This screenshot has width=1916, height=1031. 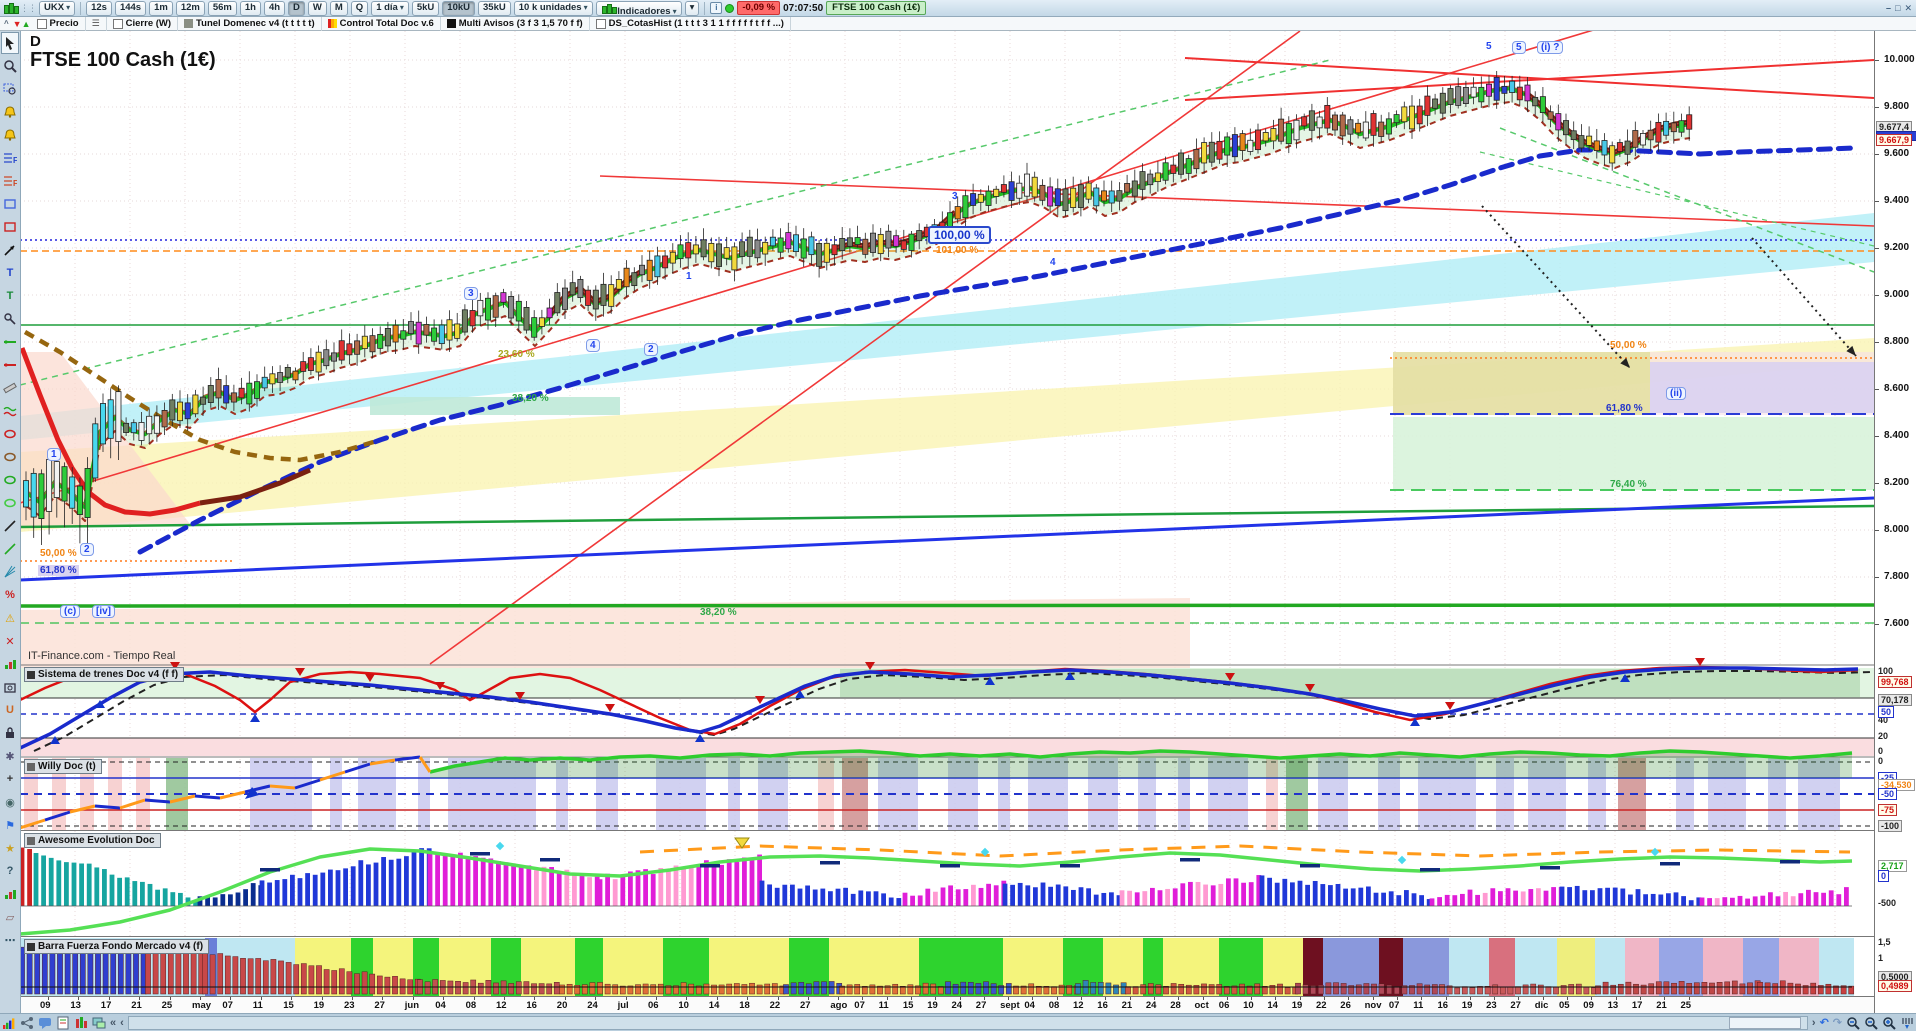 I want to click on warning-icon: ⚠, so click(x=10, y=618).